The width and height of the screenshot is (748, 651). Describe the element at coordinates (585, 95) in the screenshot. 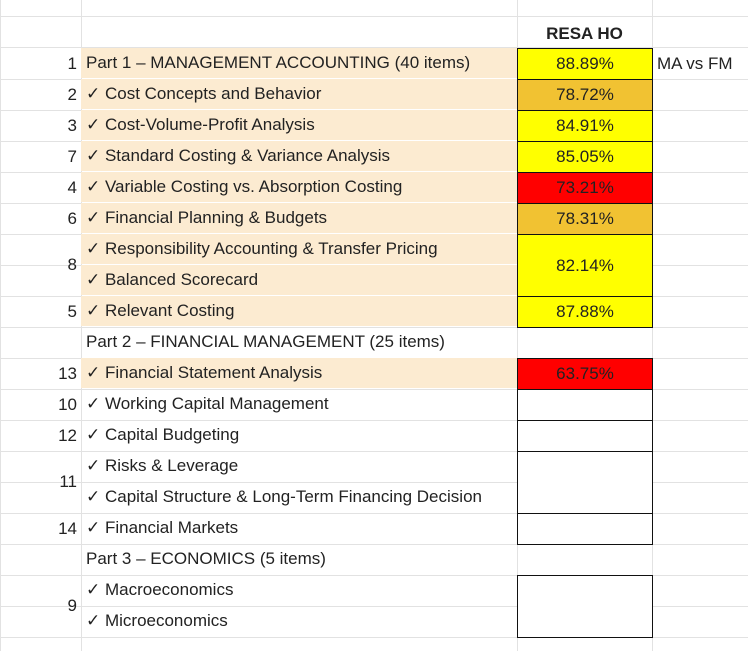

I see `score-cell: 78.72%` at that location.